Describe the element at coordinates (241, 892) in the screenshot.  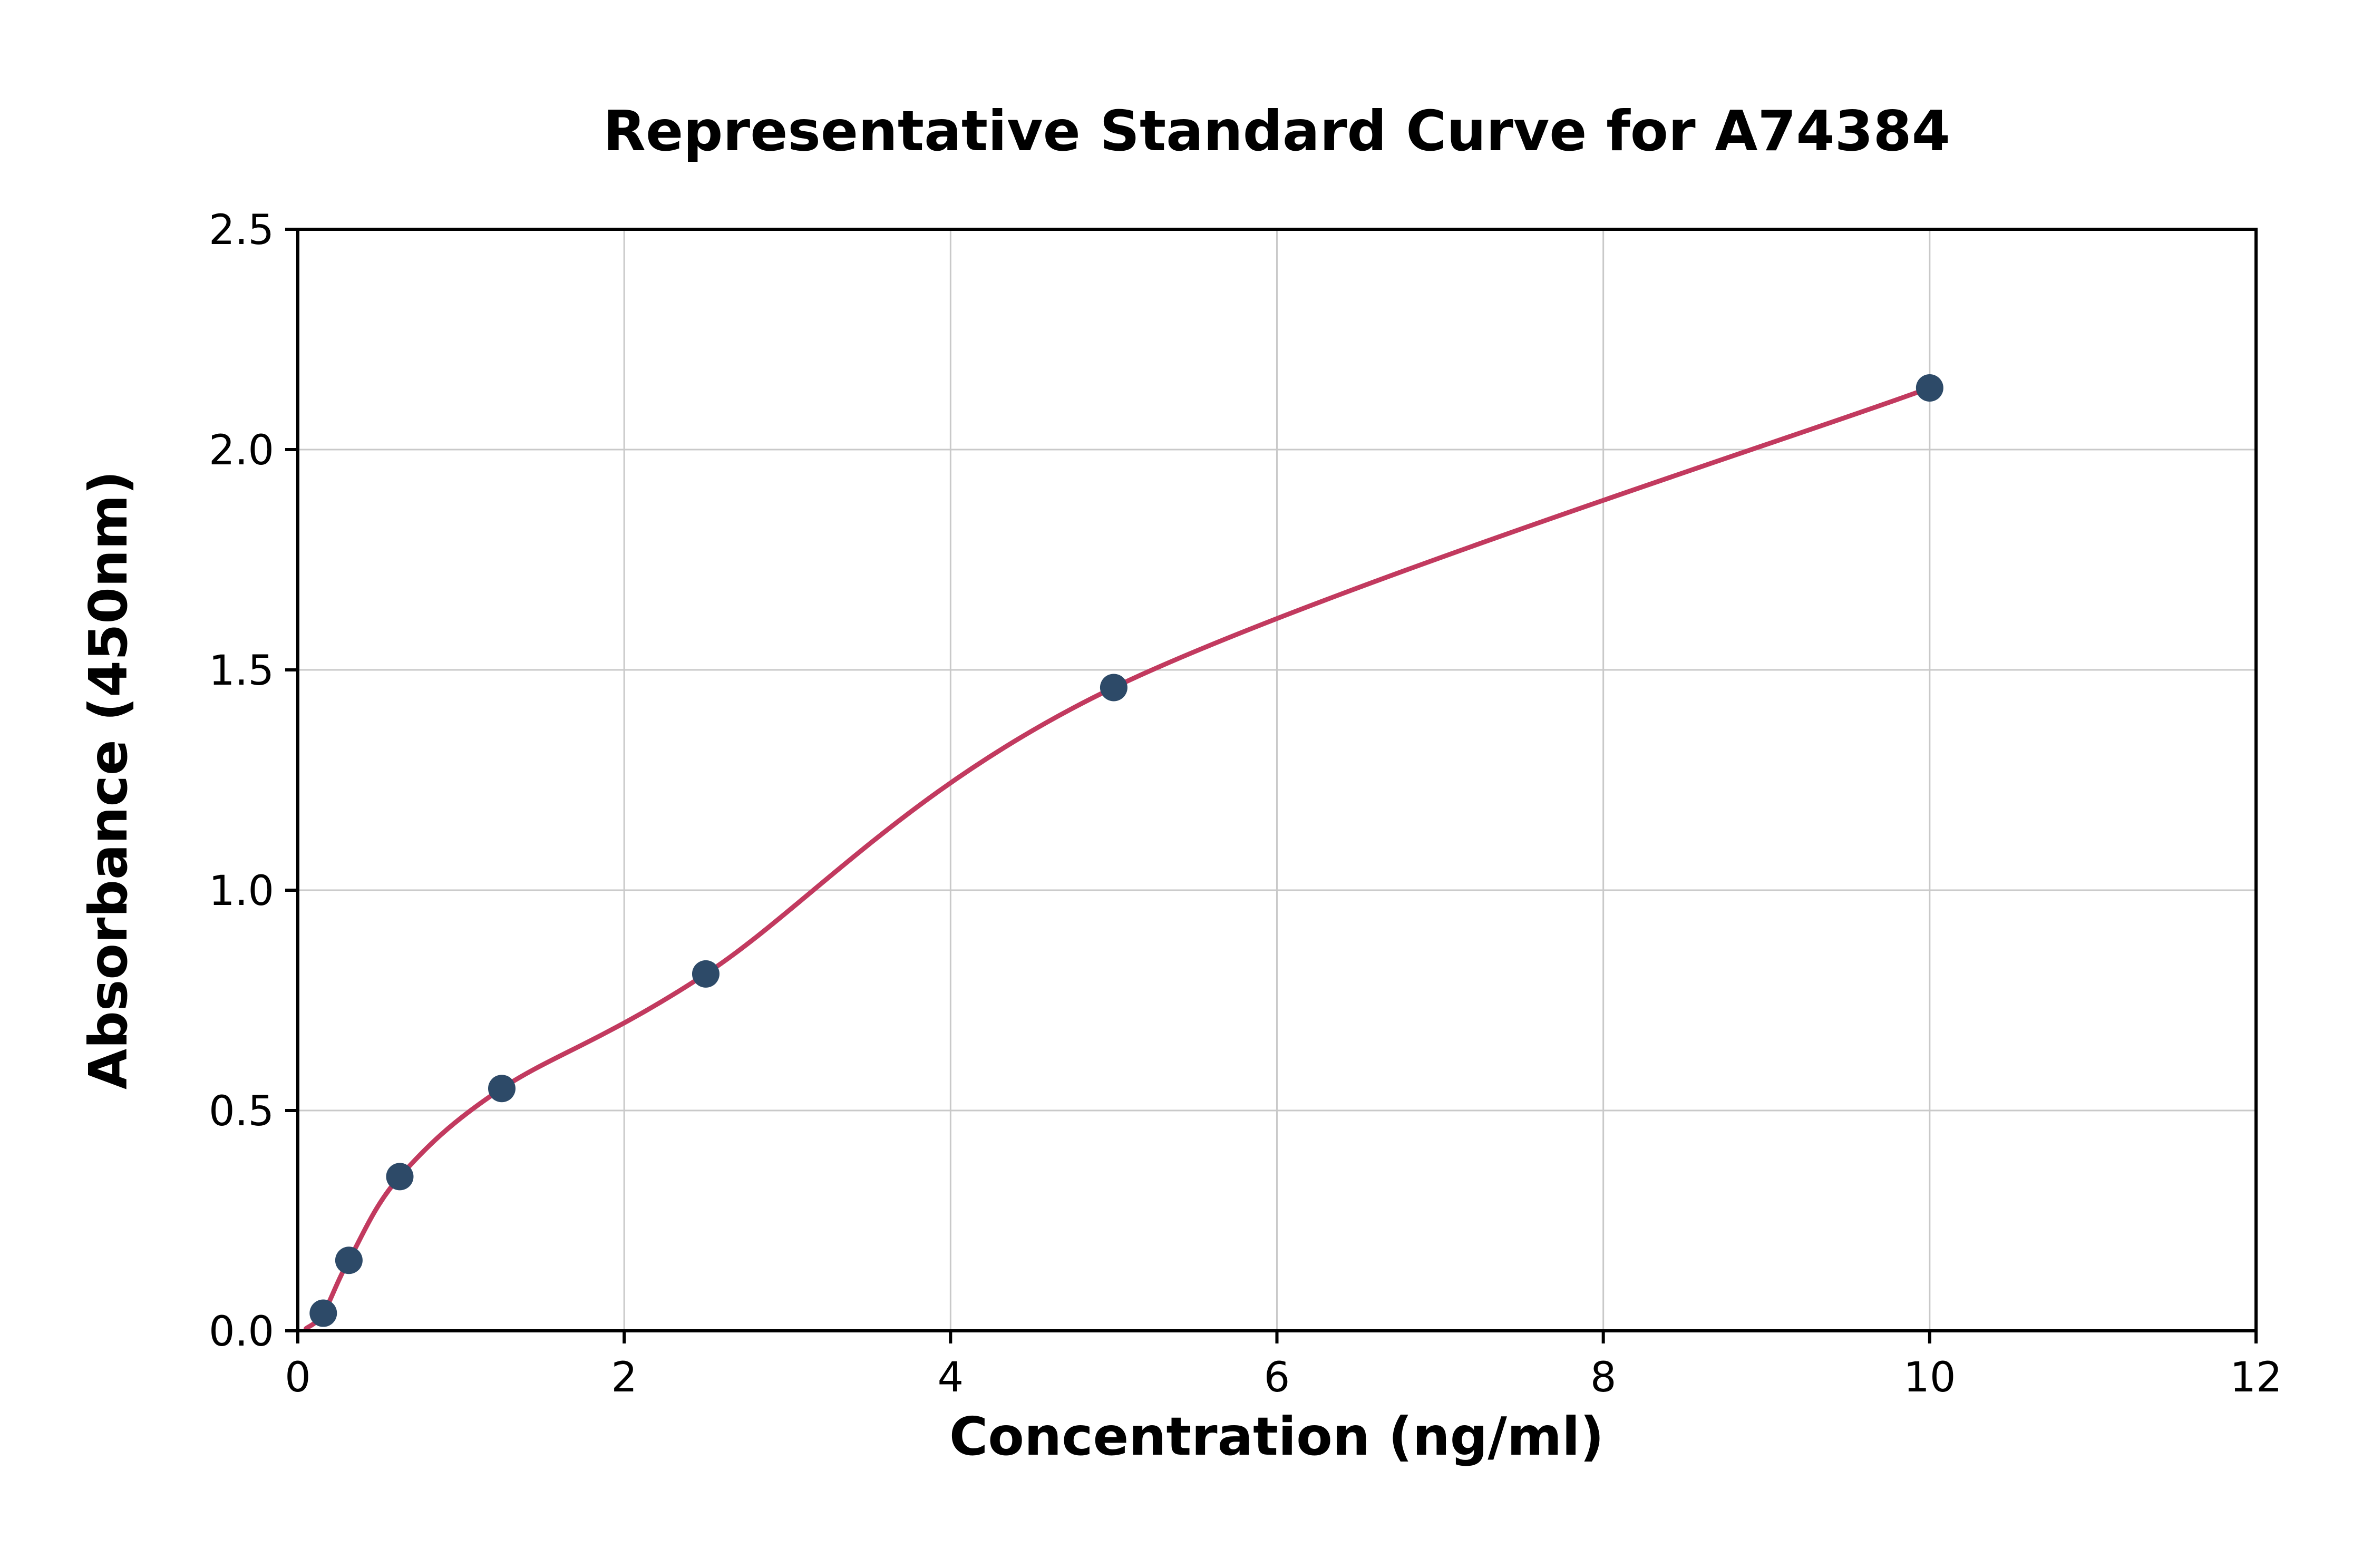
I see `y-tick-label: 1.0` at that location.